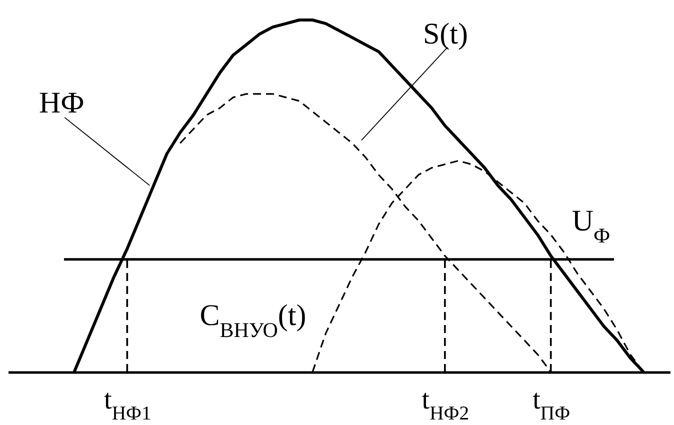 This screenshot has height=425, width=674. Describe the element at coordinates (446, 404) in the screenshot. I see `x-tick-label: t$_{НФ2}$` at that location.